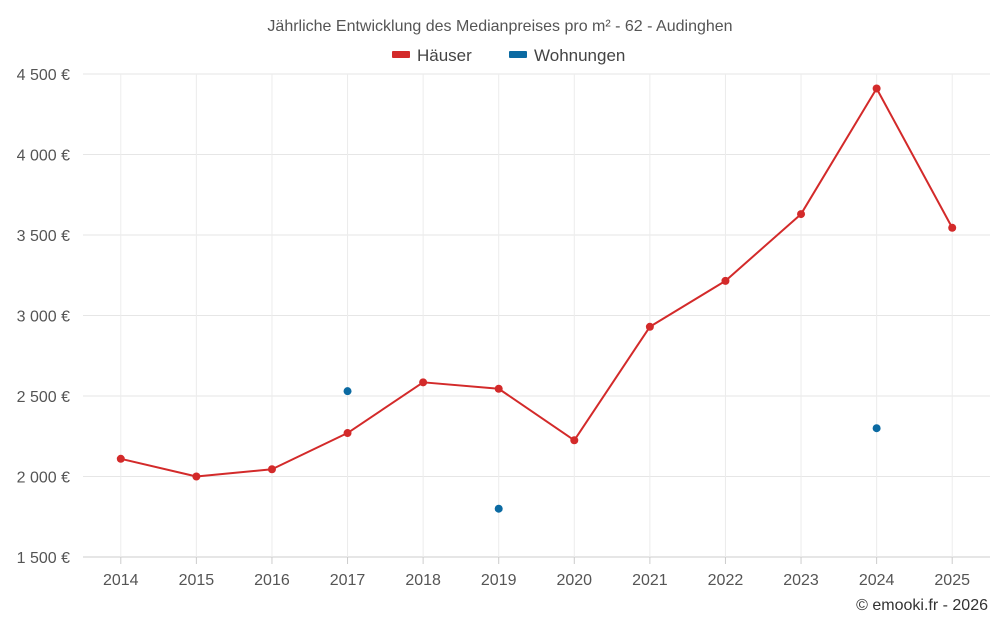 The height and width of the screenshot is (625, 1000). What do you see at coordinates (499, 580) in the screenshot?
I see `x-tick-label: 2019` at bounding box center [499, 580].